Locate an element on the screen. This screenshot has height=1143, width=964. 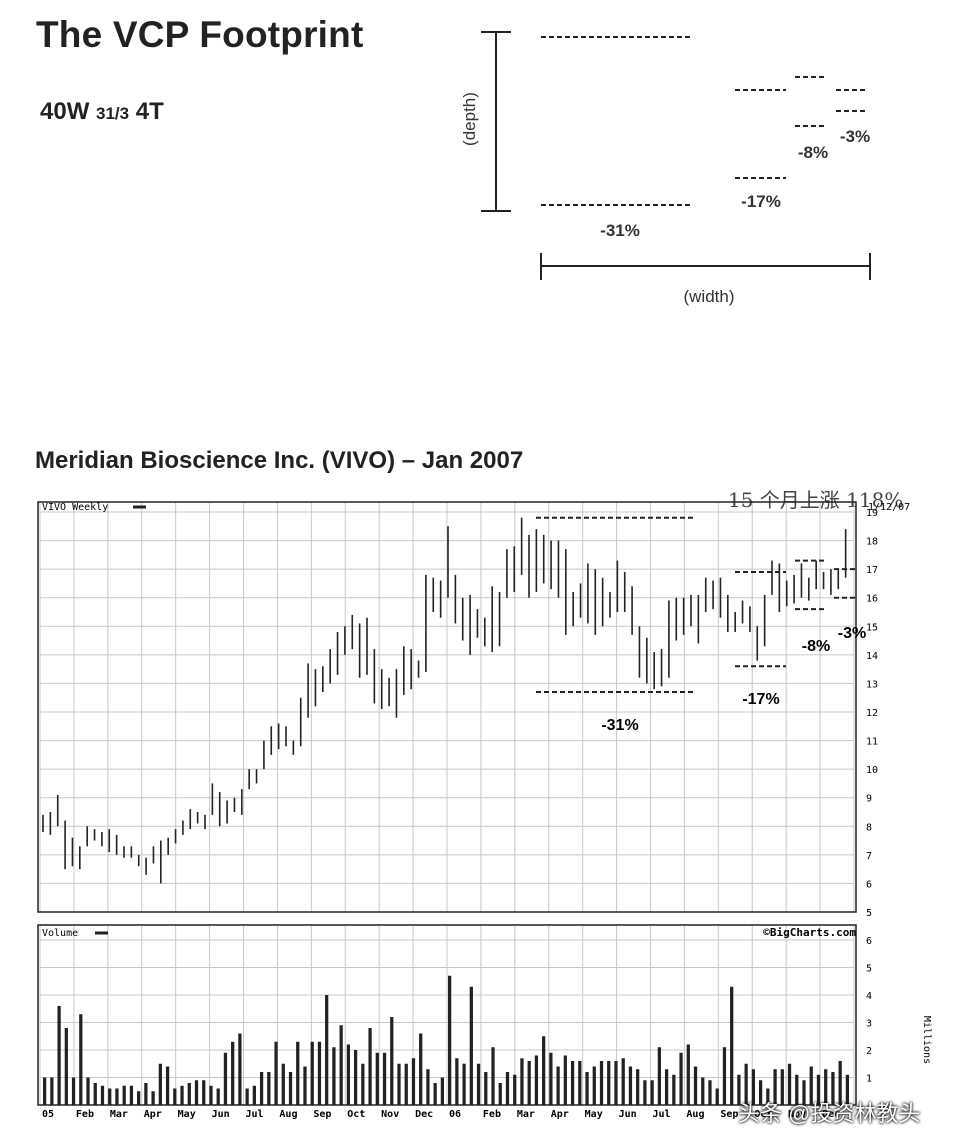
price-tick-label: 10 is located at coordinates (872, 770).